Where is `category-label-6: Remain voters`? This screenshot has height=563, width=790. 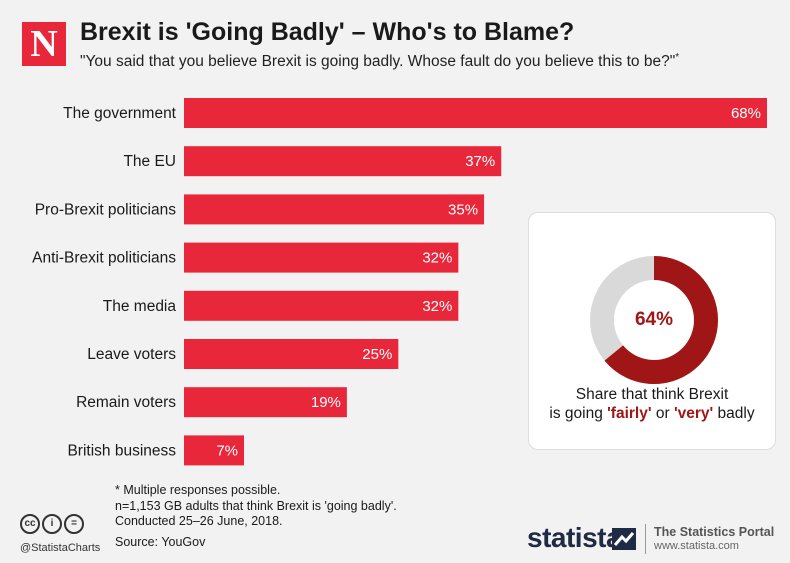
category-label-6: Remain voters is located at coordinates (126, 402).